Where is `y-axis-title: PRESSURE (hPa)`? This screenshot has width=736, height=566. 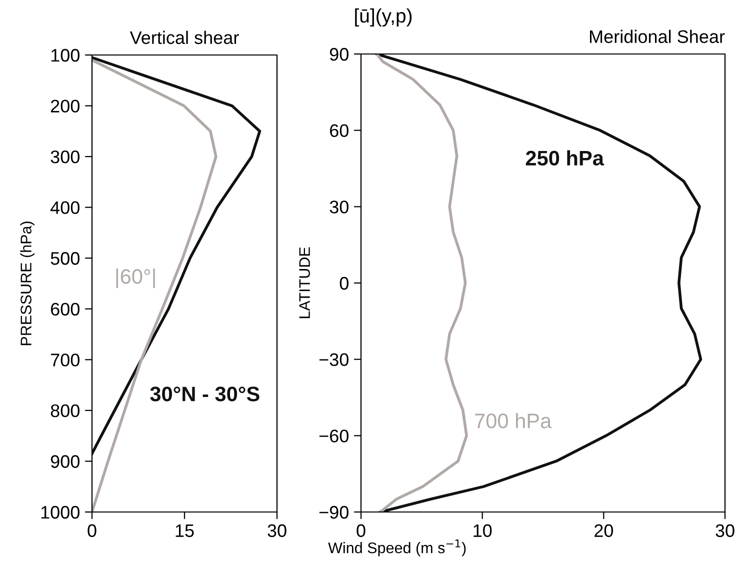
y-axis-title: PRESSURE (hPa) is located at coordinates (27, 284).